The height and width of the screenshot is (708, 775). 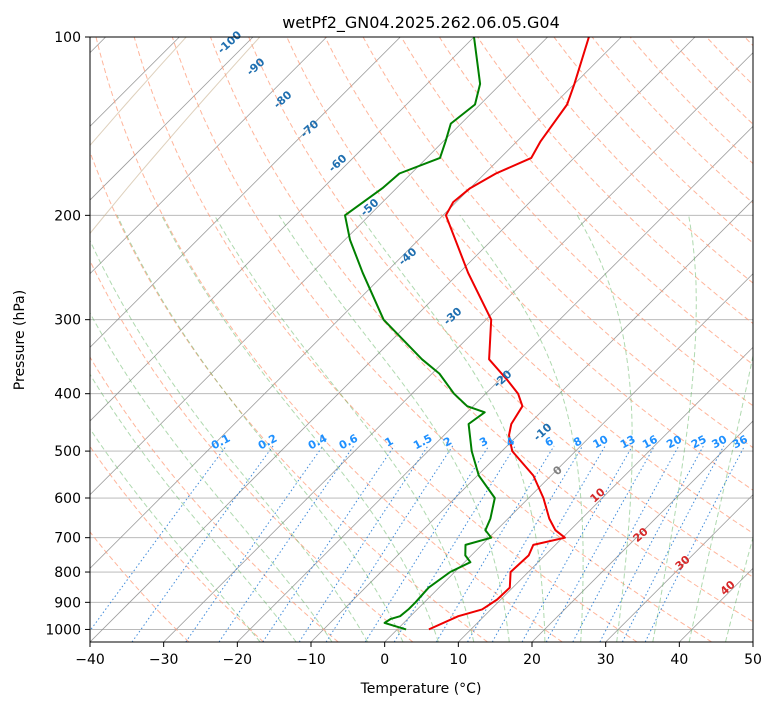 What do you see at coordinates (720, 442) in the screenshot?
I see `mixing-ratio-label: 30` at bounding box center [720, 442].